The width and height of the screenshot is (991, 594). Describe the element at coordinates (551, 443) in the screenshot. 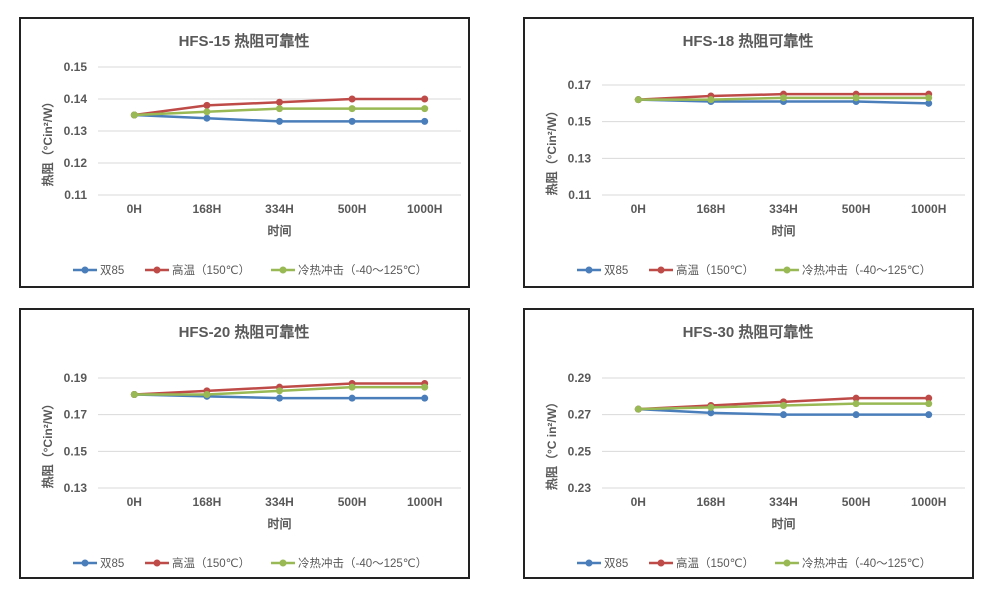

I see `y-axis-label: 热阻（°C in²/W）` at that location.